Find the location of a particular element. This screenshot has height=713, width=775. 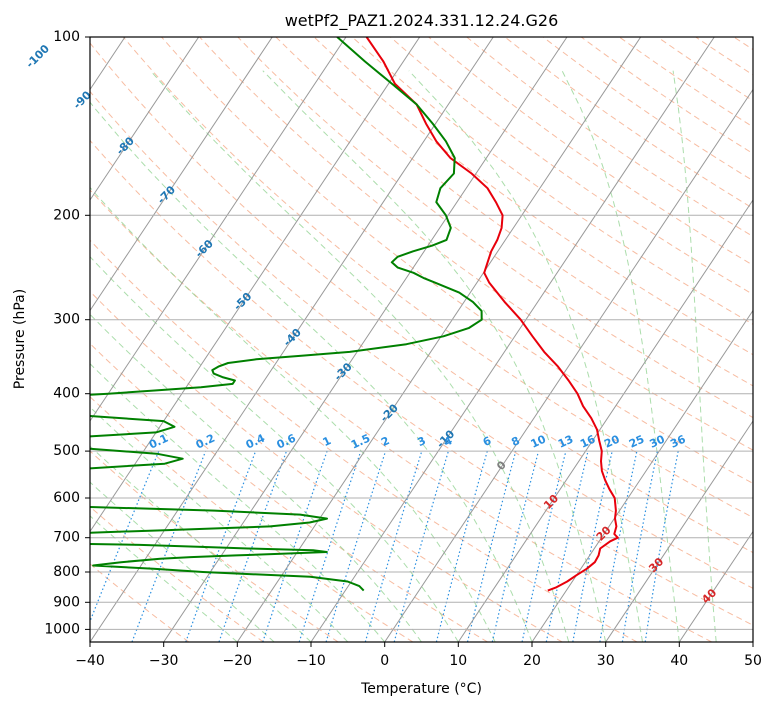

mixing-ratio-label: 36 is located at coordinates (678, 441).